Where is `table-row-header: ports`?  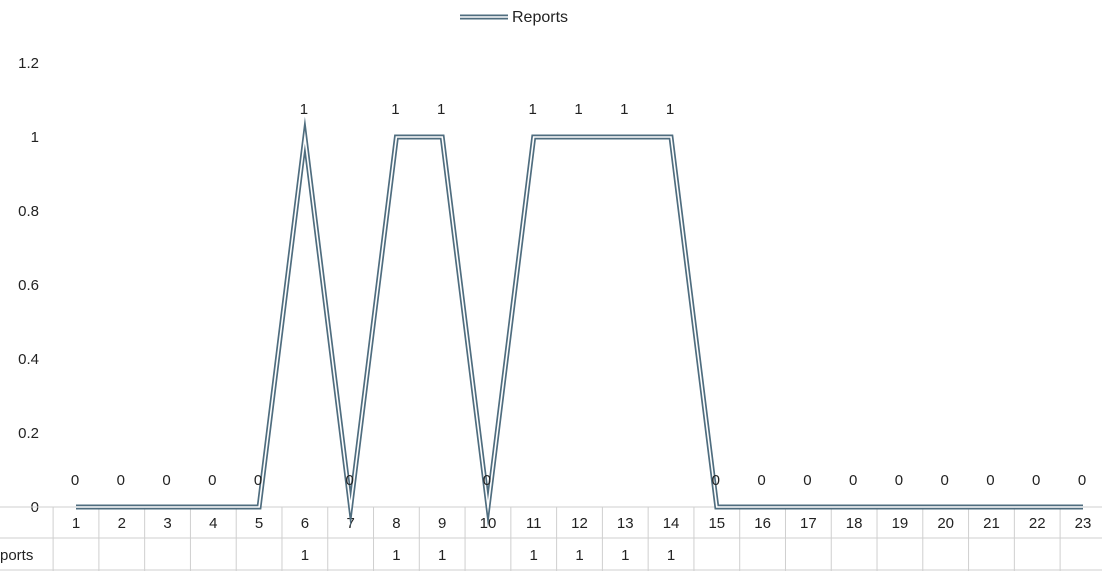
table-row-header: ports is located at coordinates (16, 555).